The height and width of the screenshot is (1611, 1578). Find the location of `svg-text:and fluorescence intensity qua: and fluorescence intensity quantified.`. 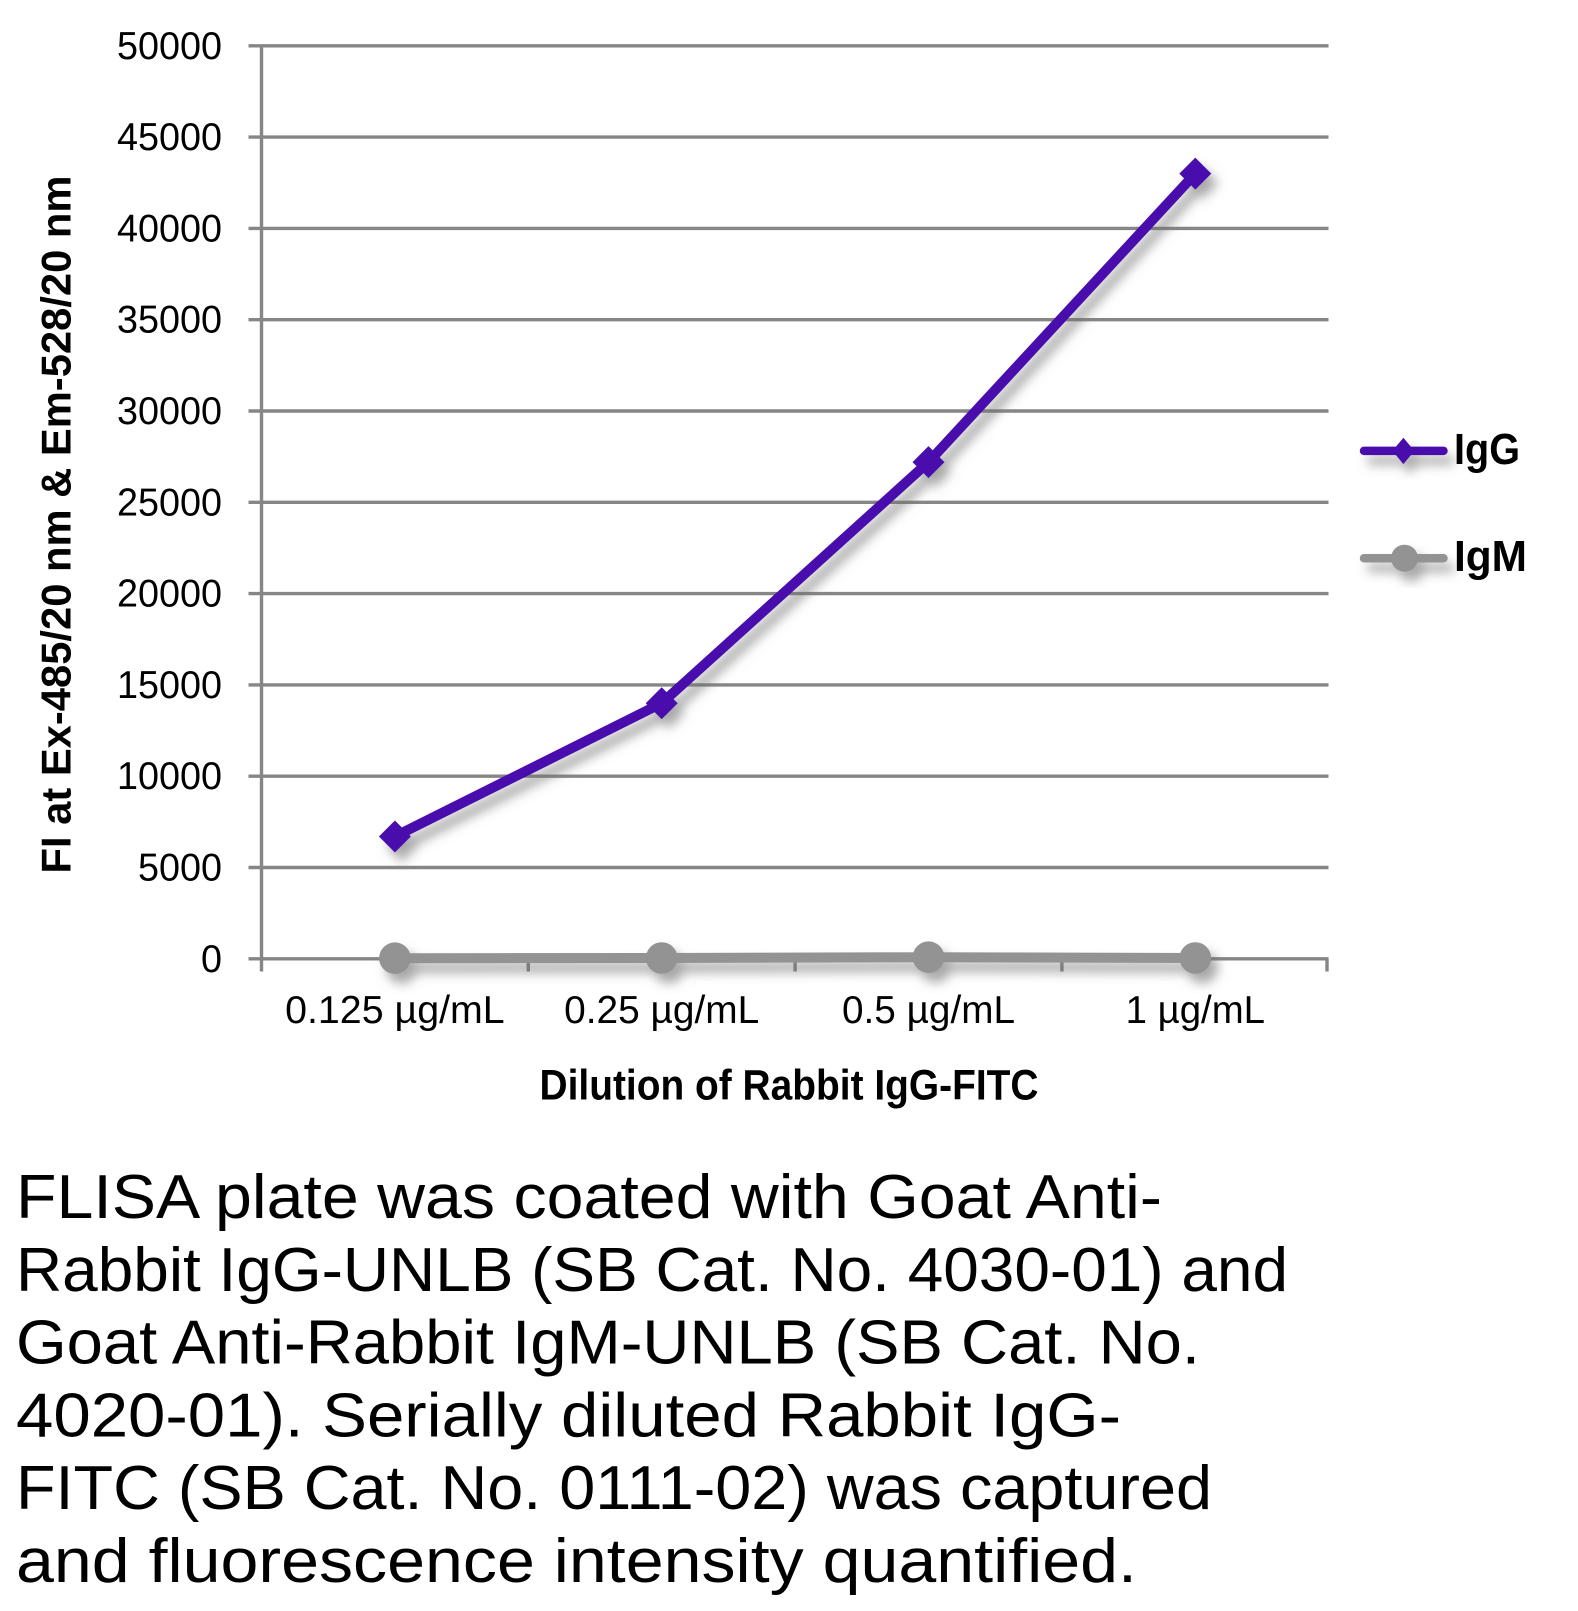

svg-text:and fluorescence intensity qua: and fluorescence intensity quantified. is located at coordinates (576, 1561).